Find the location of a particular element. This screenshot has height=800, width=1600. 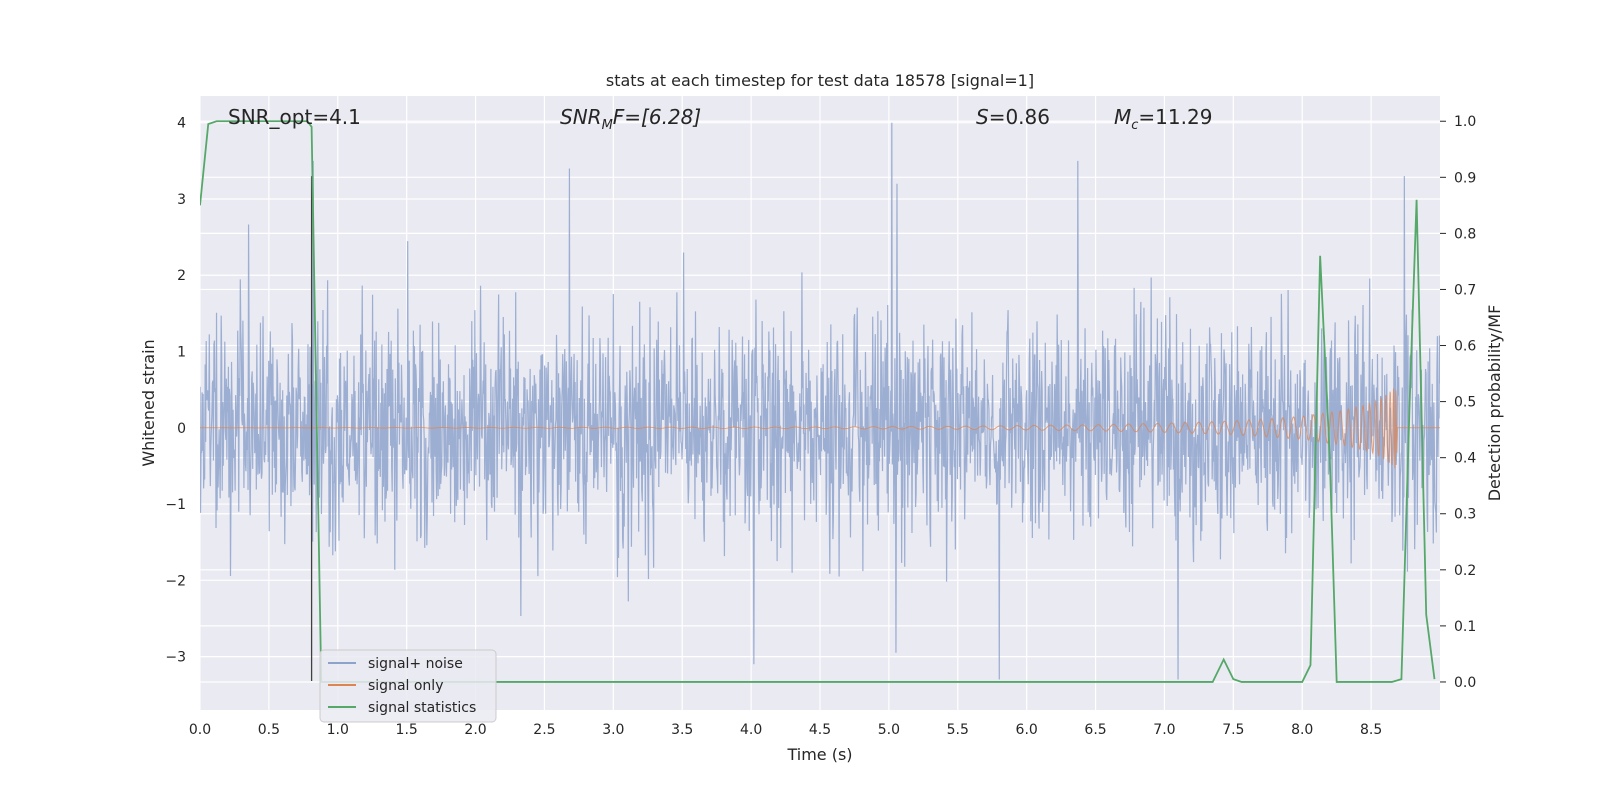

y-left-tick-label: −1 is located at coordinates (175, 505).